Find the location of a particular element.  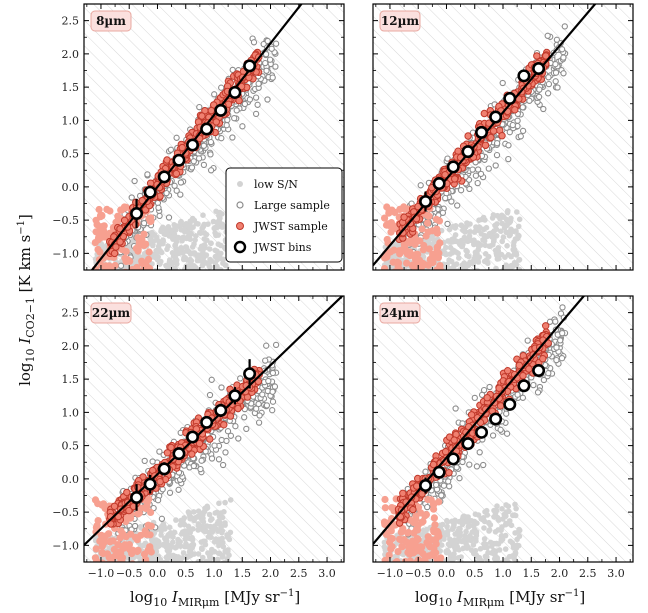

y-tick-label: 0.0 is located at coordinates (71, 479).